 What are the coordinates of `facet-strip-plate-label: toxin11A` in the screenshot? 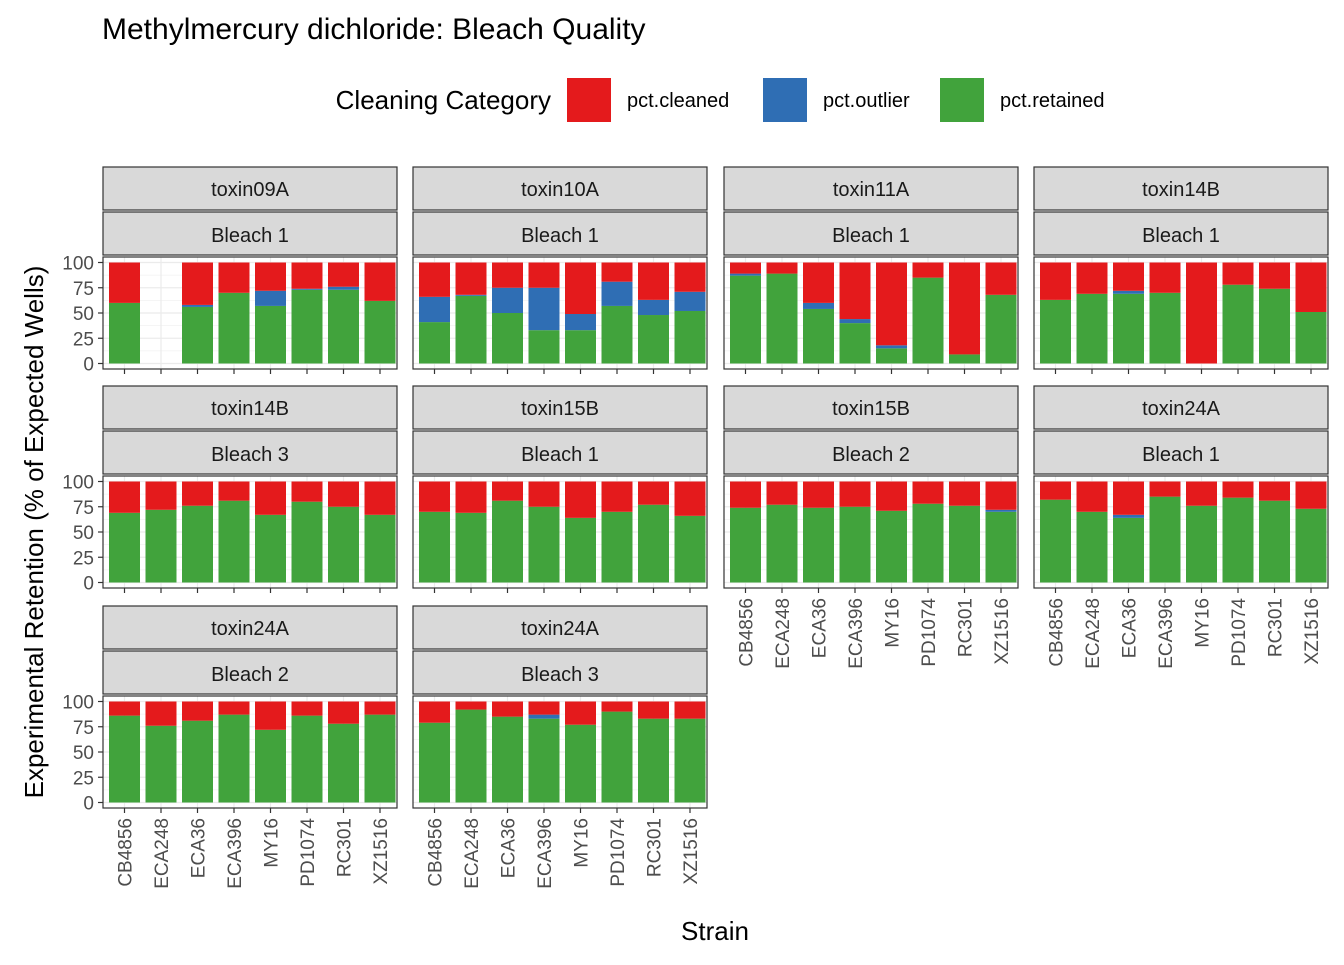 It's located at (871, 190).